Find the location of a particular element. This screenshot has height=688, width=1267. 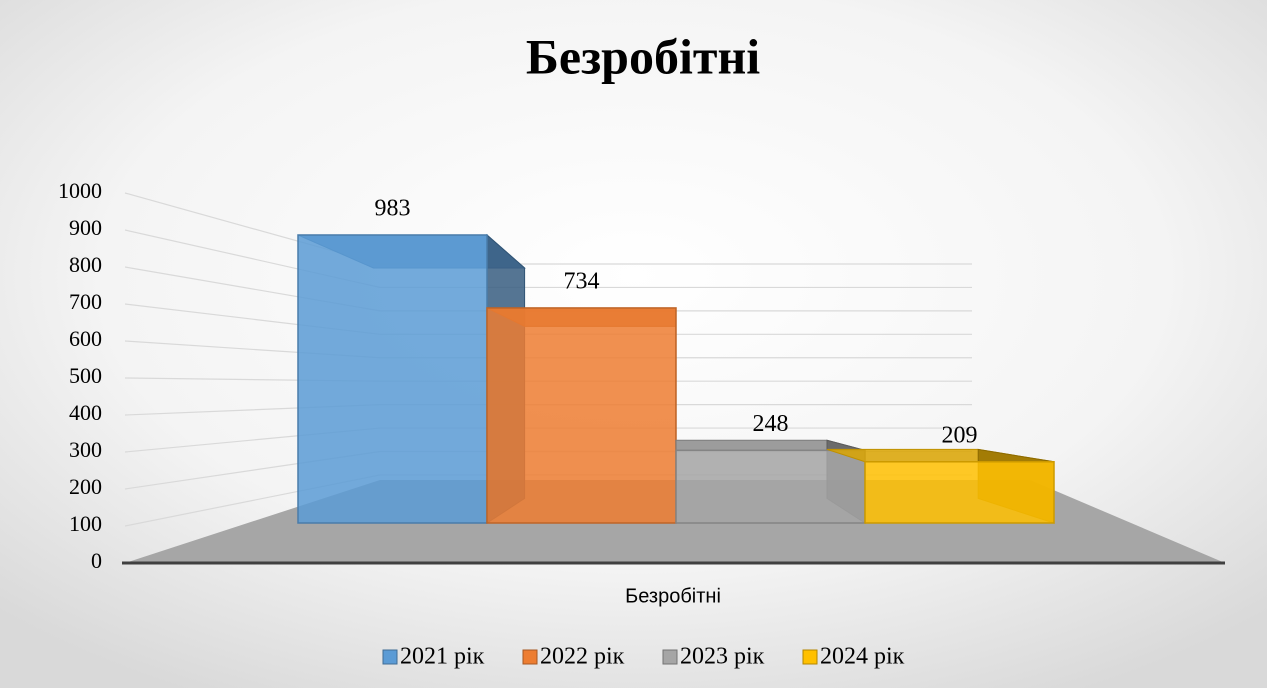

y-tick-label: 500 is located at coordinates (85, 375).